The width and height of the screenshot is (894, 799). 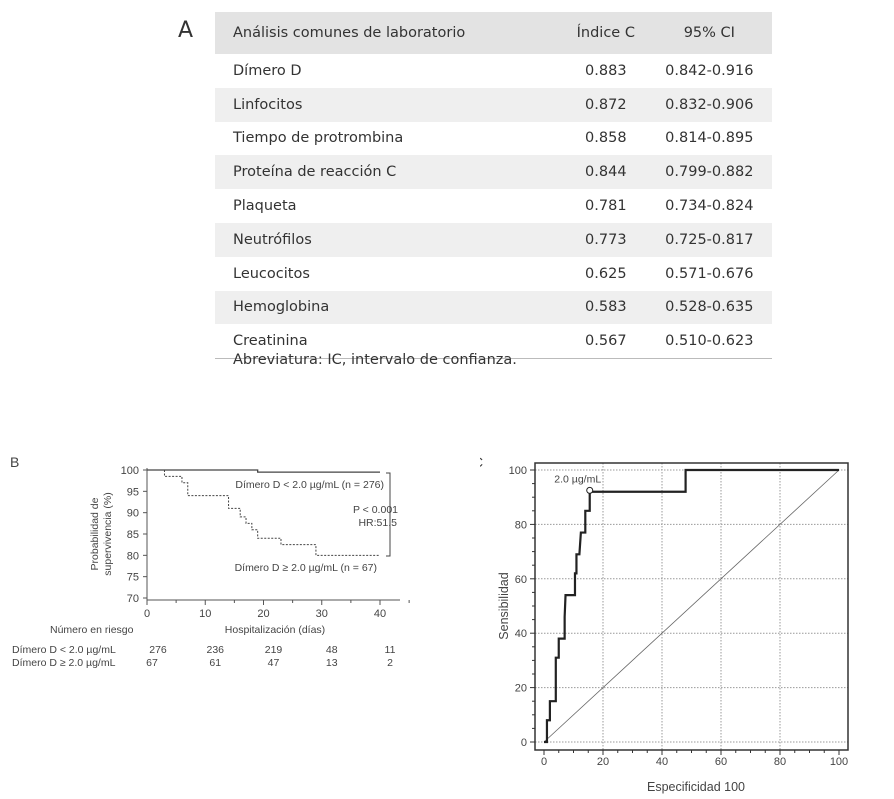 What do you see at coordinates (606, 70) in the screenshot?
I see `c-index: 0.883` at bounding box center [606, 70].